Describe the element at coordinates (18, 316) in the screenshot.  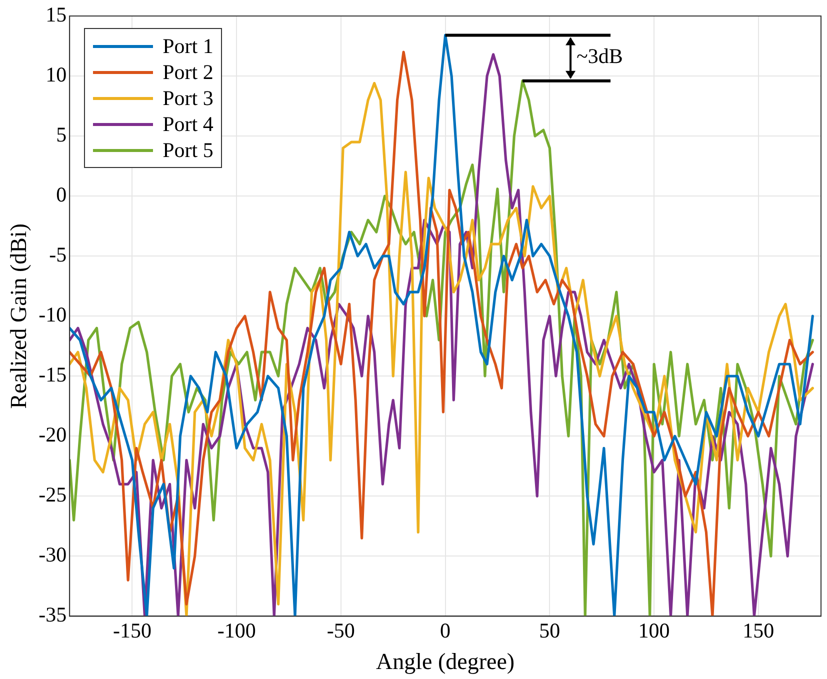
I see `y-axis-title: Realized Gain (dBi)` at that location.